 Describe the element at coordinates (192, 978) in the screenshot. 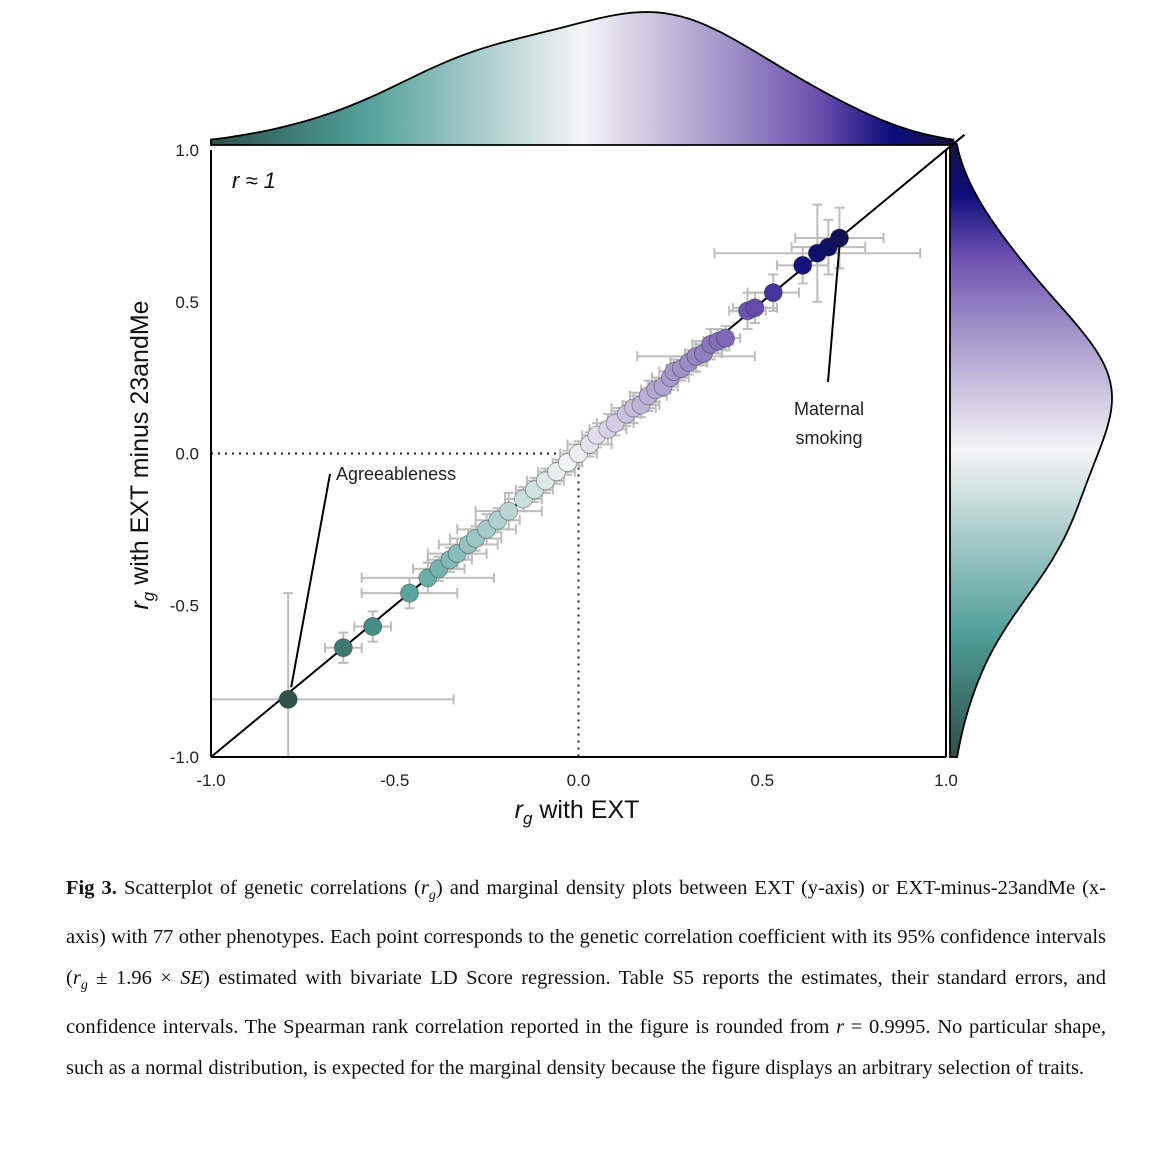

I see `caption-text: SE` at that location.